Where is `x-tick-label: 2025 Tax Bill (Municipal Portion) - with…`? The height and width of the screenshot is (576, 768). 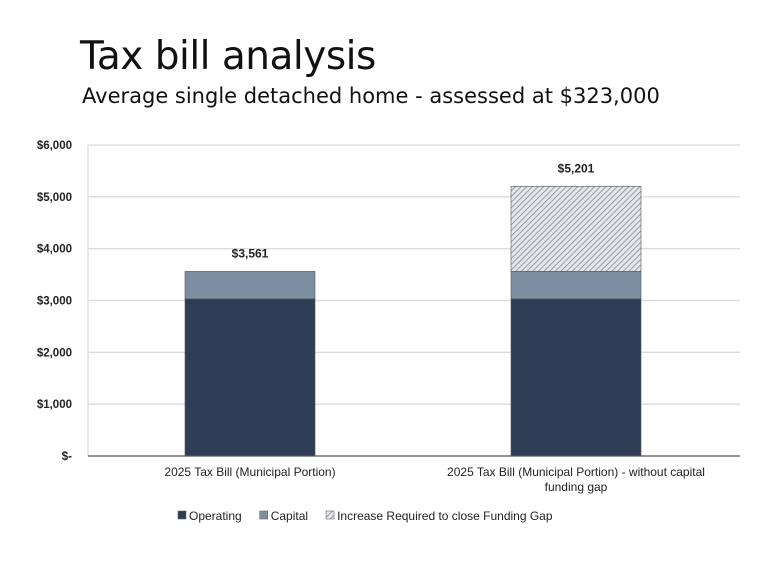 x-tick-label: 2025 Tax Bill (Municipal Portion) - with… is located at coordinates (576, 472).